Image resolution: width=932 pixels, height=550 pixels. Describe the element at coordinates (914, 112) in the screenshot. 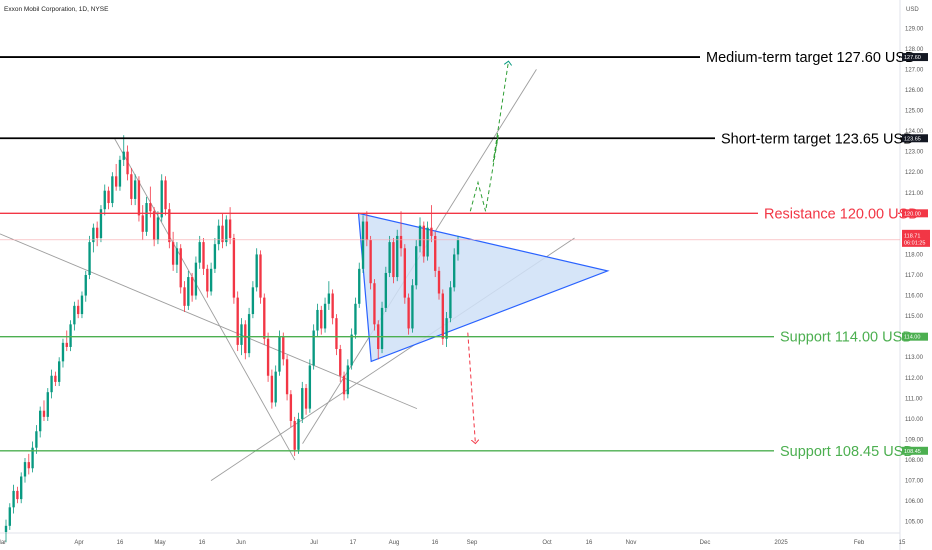

I see `y-tick-label: 125.00` at that location.